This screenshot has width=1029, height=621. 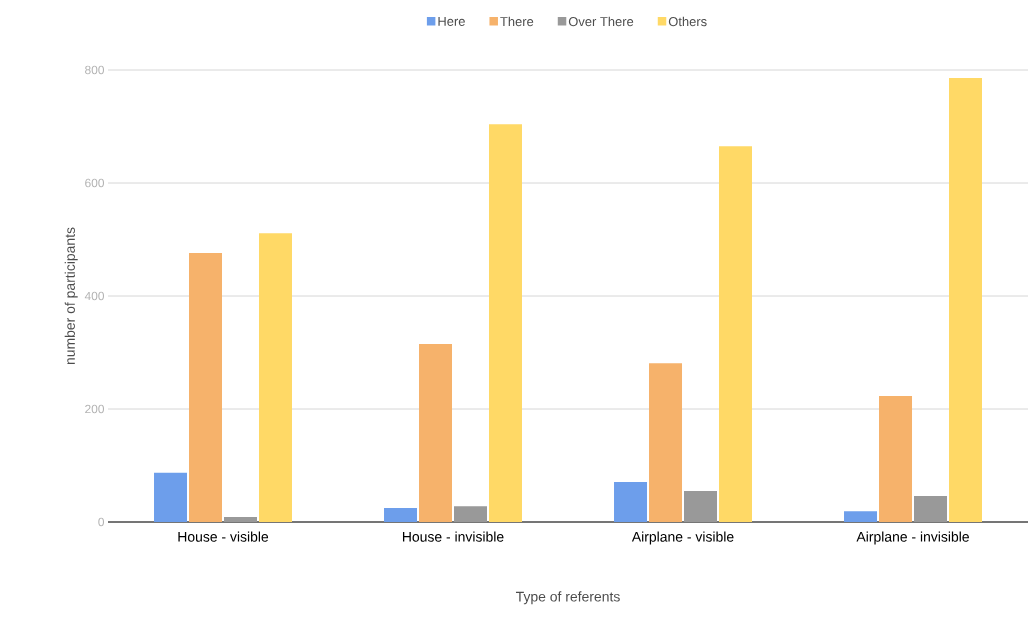 What do you see at coordinates (453, 536) in the screenshot?
I see `x-tick-label: House - invisible` at bounding box center [453, 536].